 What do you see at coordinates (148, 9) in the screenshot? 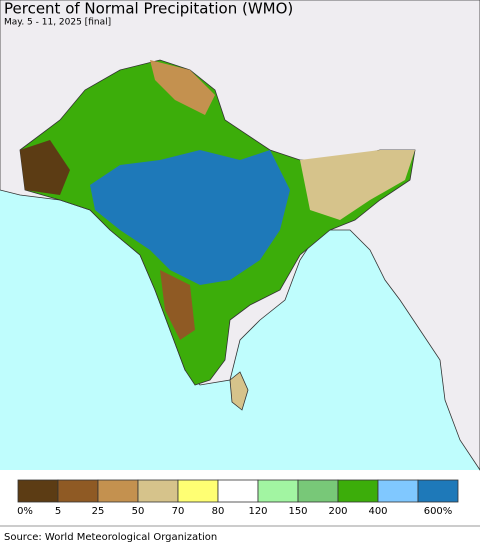
I see `title: Percent of Normal Precipitation (WMO)` at bounding box center [148, 9].